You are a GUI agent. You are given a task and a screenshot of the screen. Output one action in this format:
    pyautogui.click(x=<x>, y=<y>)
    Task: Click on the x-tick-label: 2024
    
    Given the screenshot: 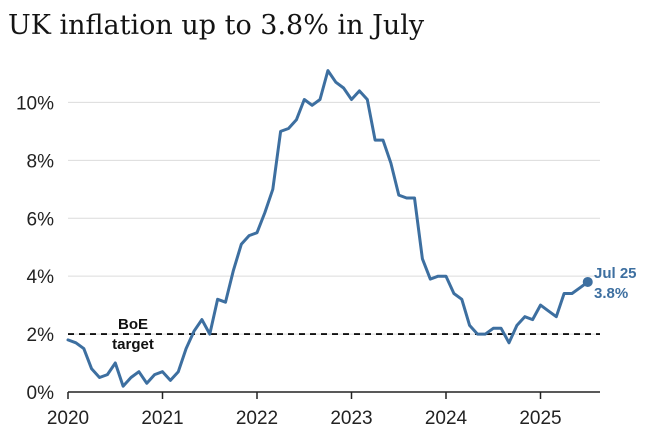 What is the action you would take?
    pyautogui.click(x=446, y=418)
    